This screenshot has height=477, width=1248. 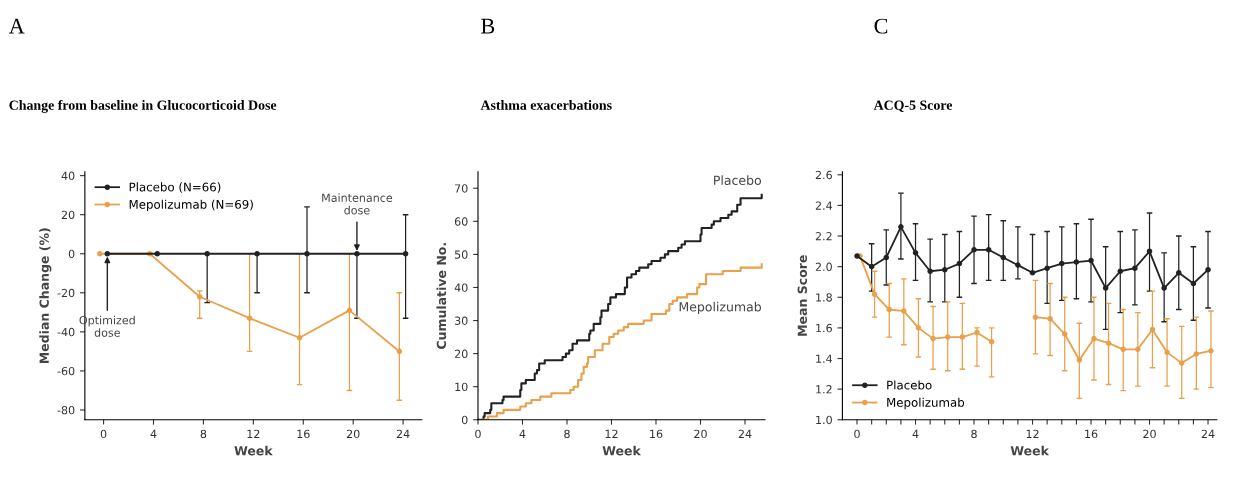 I want to click on y-tick-label: 2.0, so click(x=823, y=267).